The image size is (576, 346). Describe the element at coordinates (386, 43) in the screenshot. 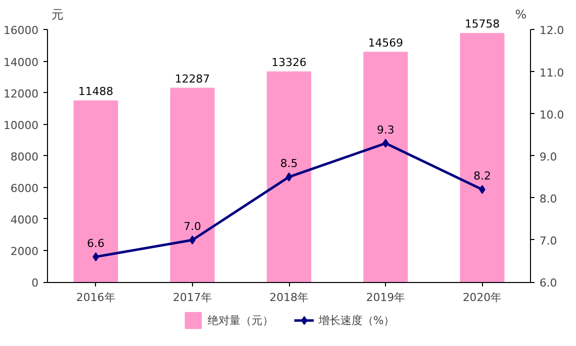

I see `data-label: 14569` at that location.